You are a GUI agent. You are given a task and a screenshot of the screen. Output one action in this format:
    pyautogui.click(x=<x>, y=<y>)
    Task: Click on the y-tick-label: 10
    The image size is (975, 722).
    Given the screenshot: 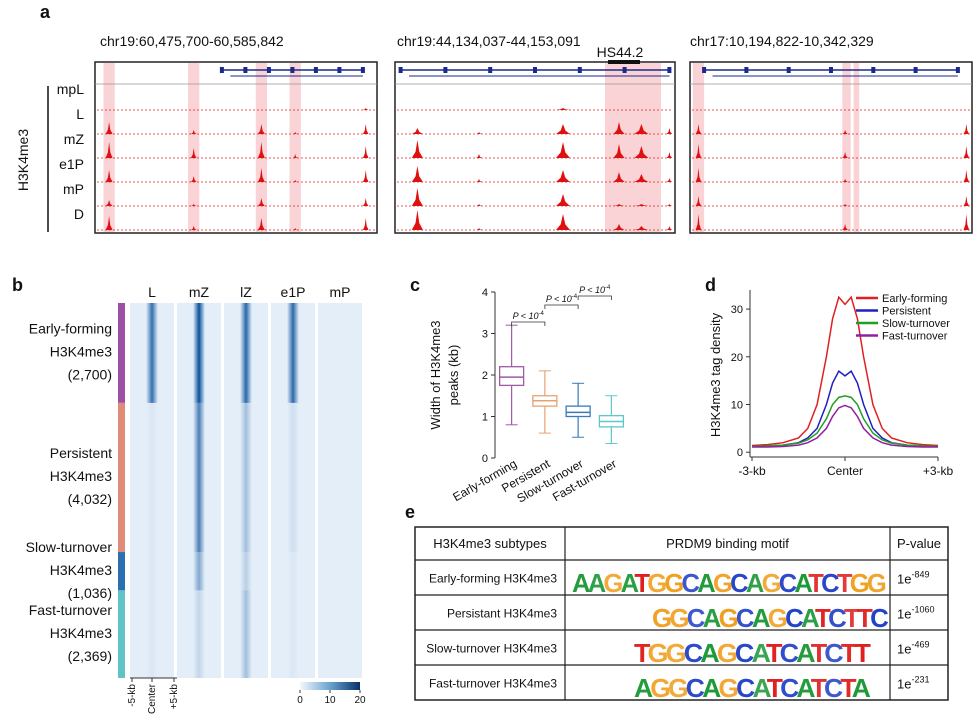 What is the action you would take?
    pyautogui.click(x=737, y=406)
    